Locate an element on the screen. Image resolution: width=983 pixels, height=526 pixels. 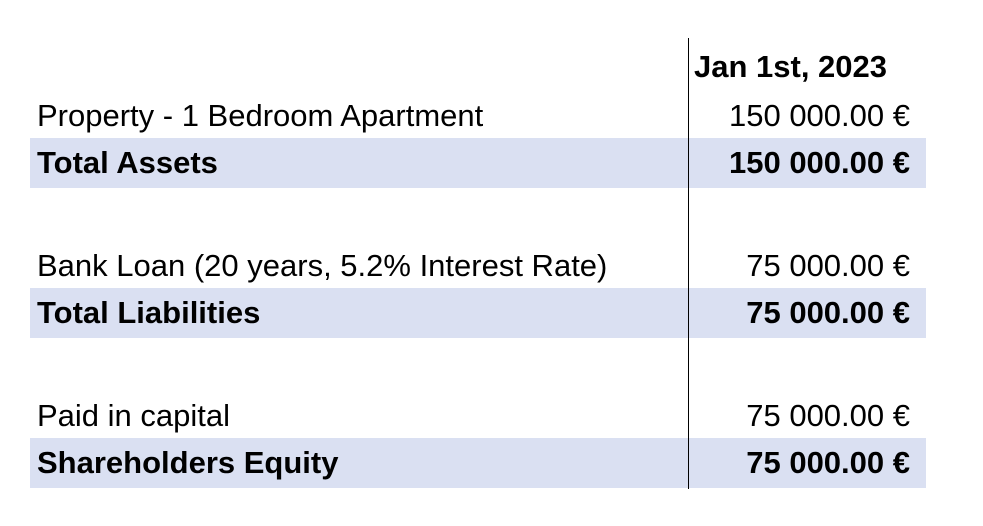
equity-item-value: 75 000.00 € is located at coordinates (828, 415).